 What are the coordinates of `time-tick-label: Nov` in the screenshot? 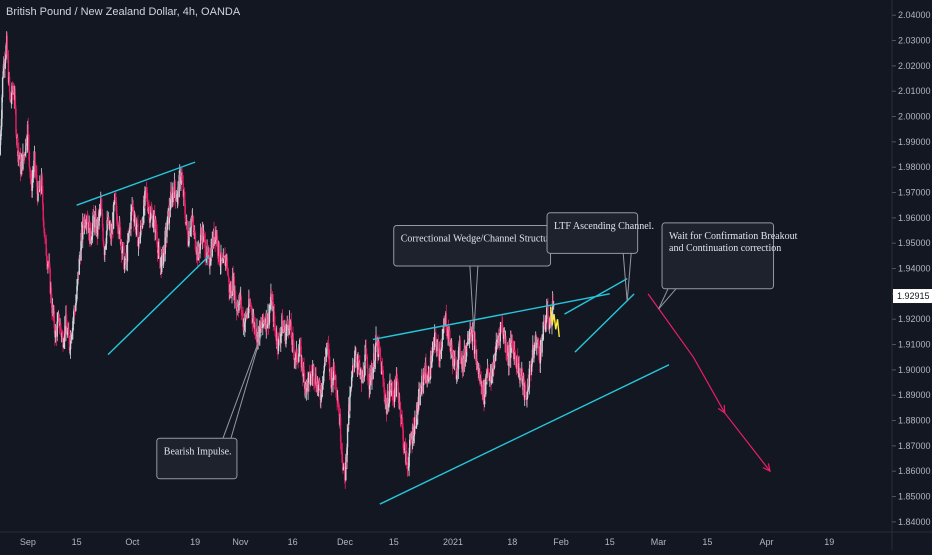 It's located at (240, 542).